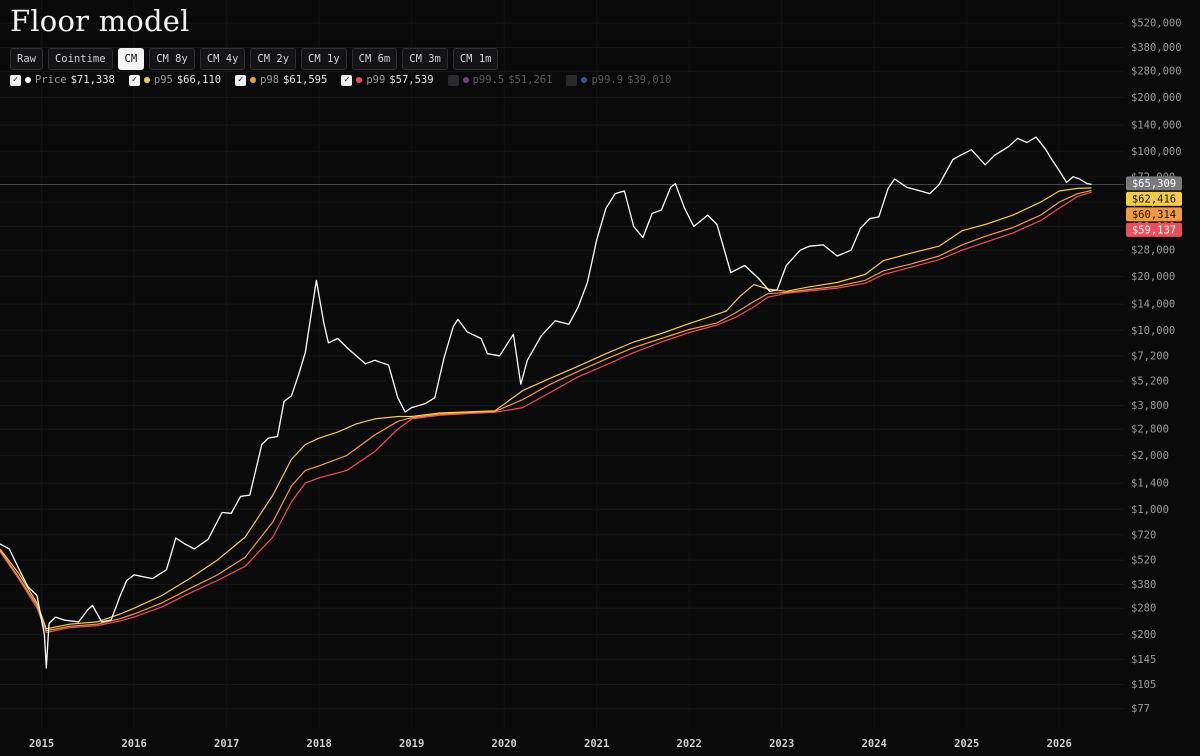 The image size is (1200, 756). What do you see at coordinates (530, 80) in the screenshot?
I see `legend-value: $51,261` at bounding box center [530, 80].